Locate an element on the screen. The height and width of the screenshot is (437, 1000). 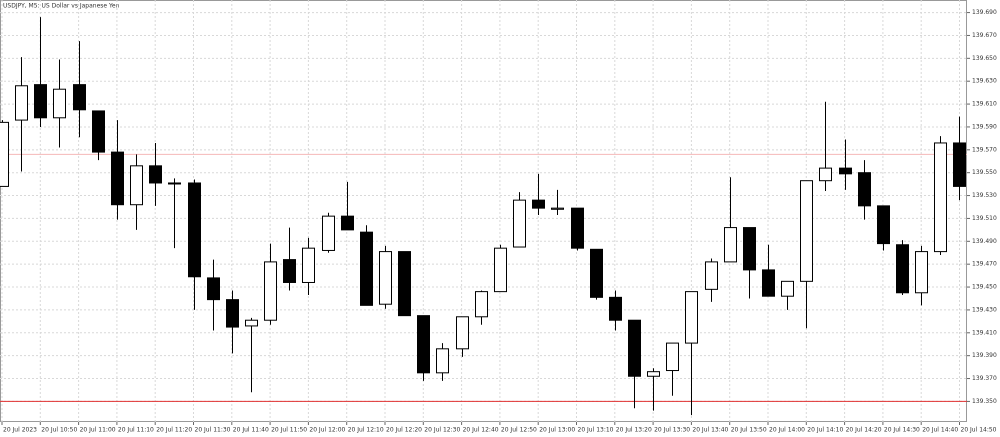
x-tick-label: 20 Jul 13:30 is located at coordinates (672, 430).